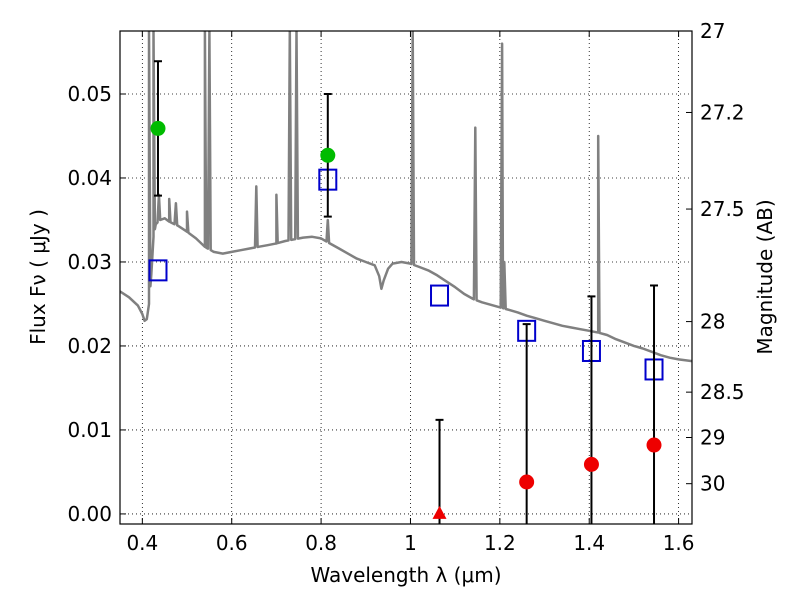 The image size is (800, 600). What do you see at coordinates (712, 484) in the screenshot?
I see `right-tick-label: 30` at bounding box center [712, 484].